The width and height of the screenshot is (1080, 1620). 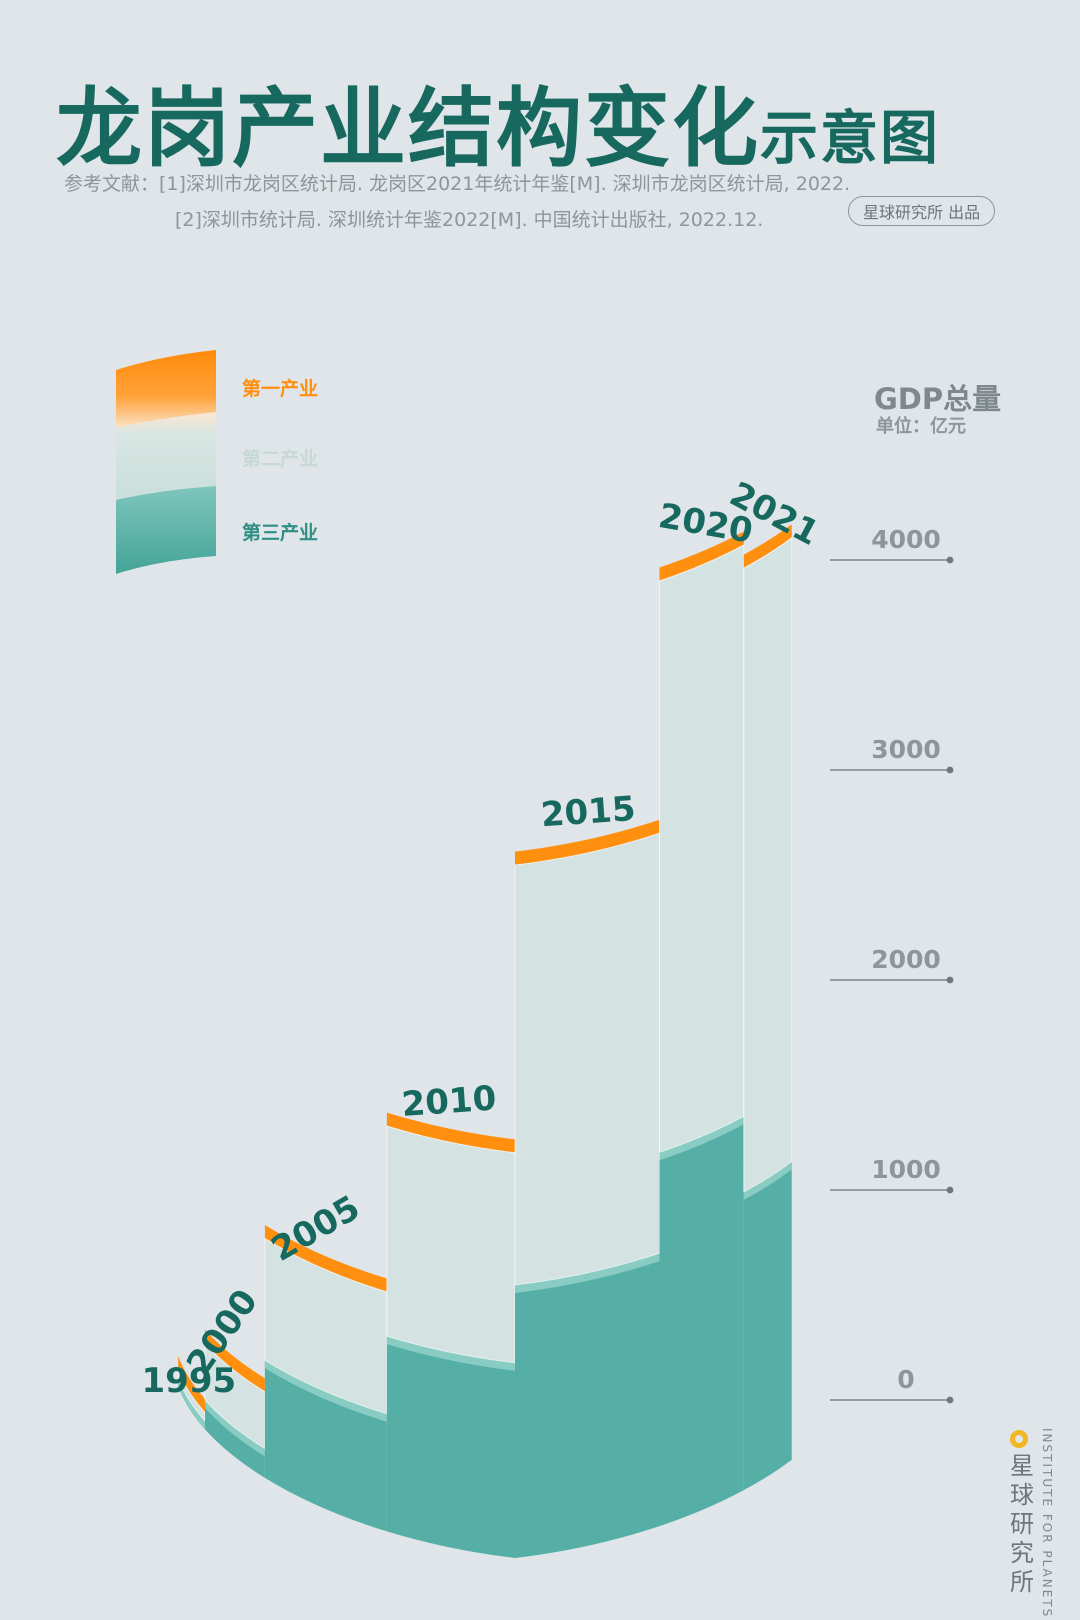 I want to click on bar-primary-2015, so click(x=587, y=842).